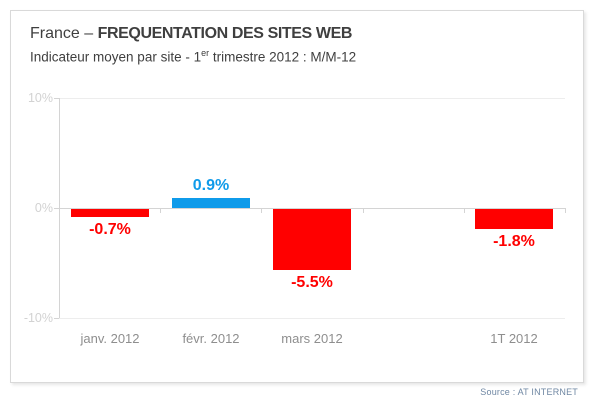 This screenshot has height=408, width=600. I want to click on x-category-label: janv. 2012, so click(110, 338).